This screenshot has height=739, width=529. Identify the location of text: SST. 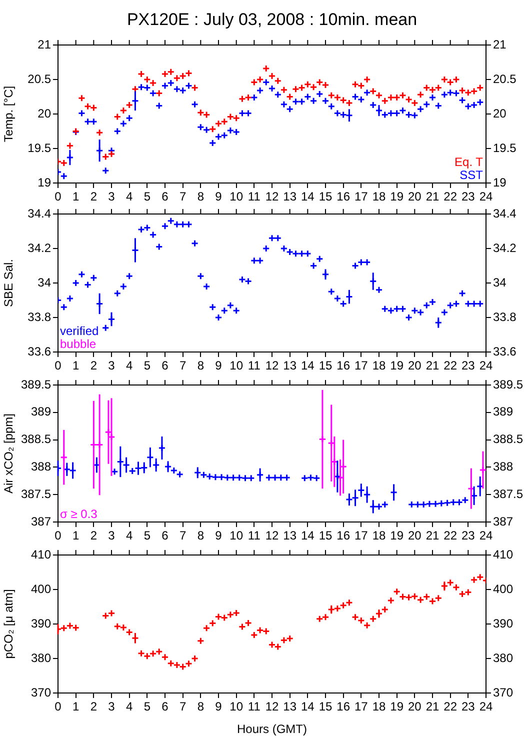
(472, 175).